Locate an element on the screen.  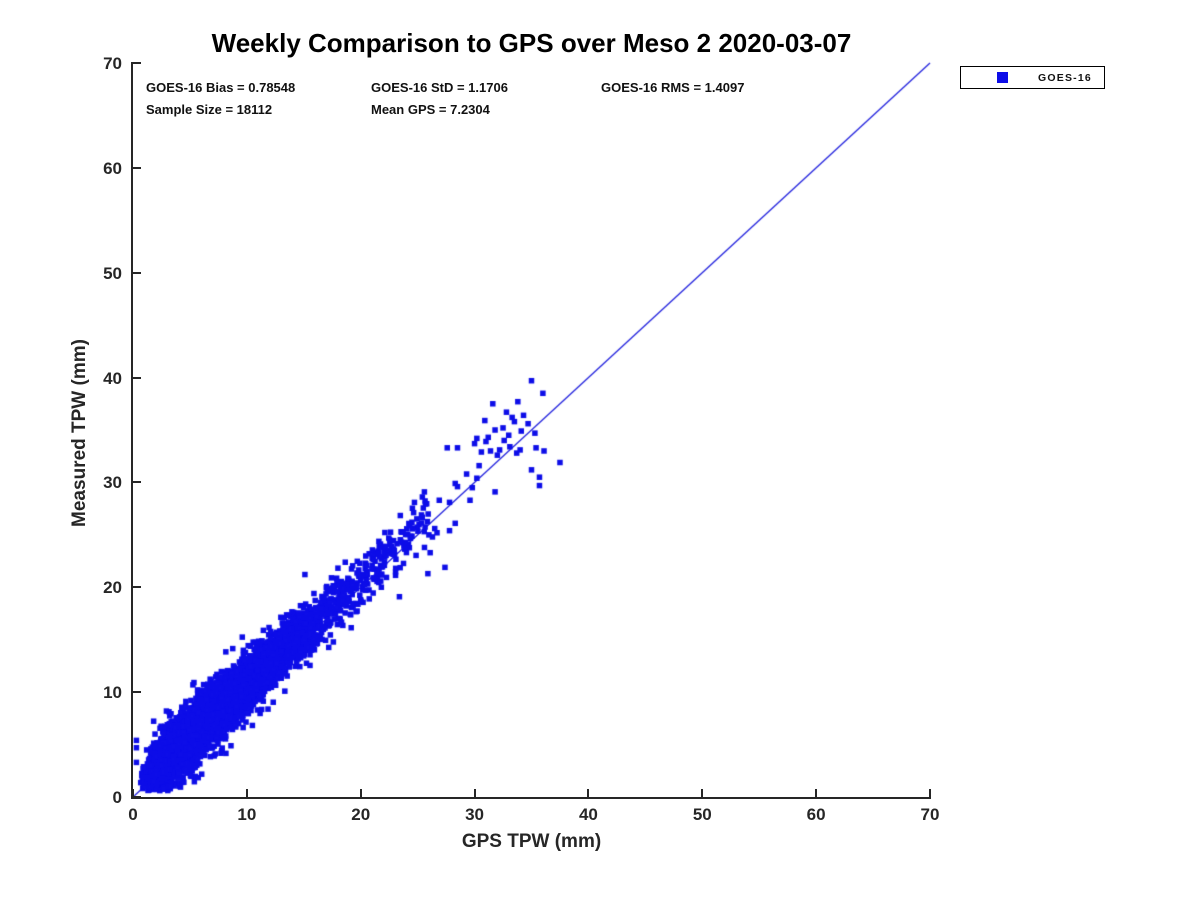
y-tick-label: 30 is located at coordinates (112, 483).